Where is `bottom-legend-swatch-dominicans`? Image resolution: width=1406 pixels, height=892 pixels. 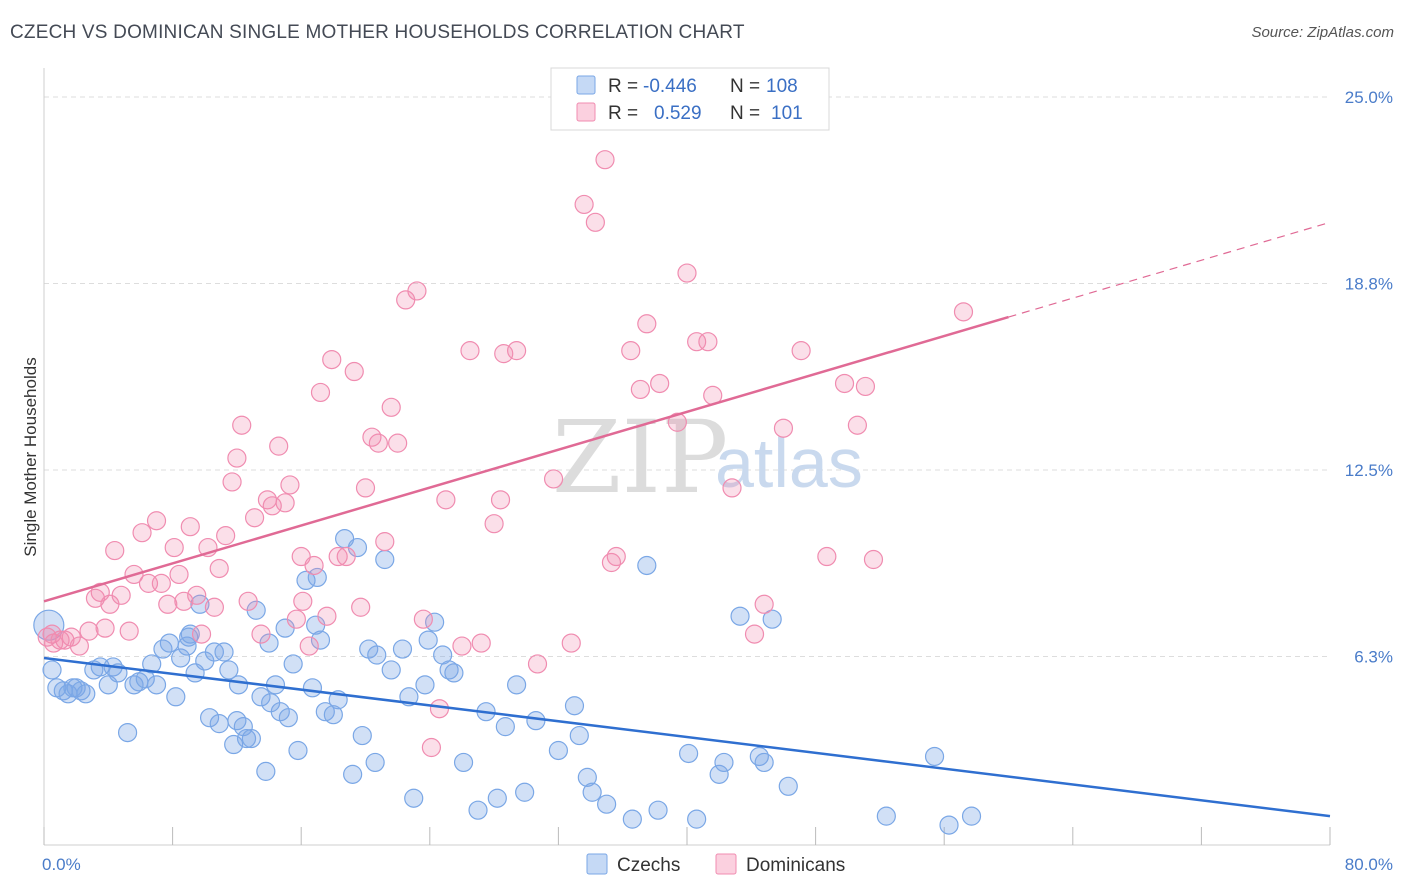
bottom-legend-swatch-dominicans is located at coordinates (726, 864).